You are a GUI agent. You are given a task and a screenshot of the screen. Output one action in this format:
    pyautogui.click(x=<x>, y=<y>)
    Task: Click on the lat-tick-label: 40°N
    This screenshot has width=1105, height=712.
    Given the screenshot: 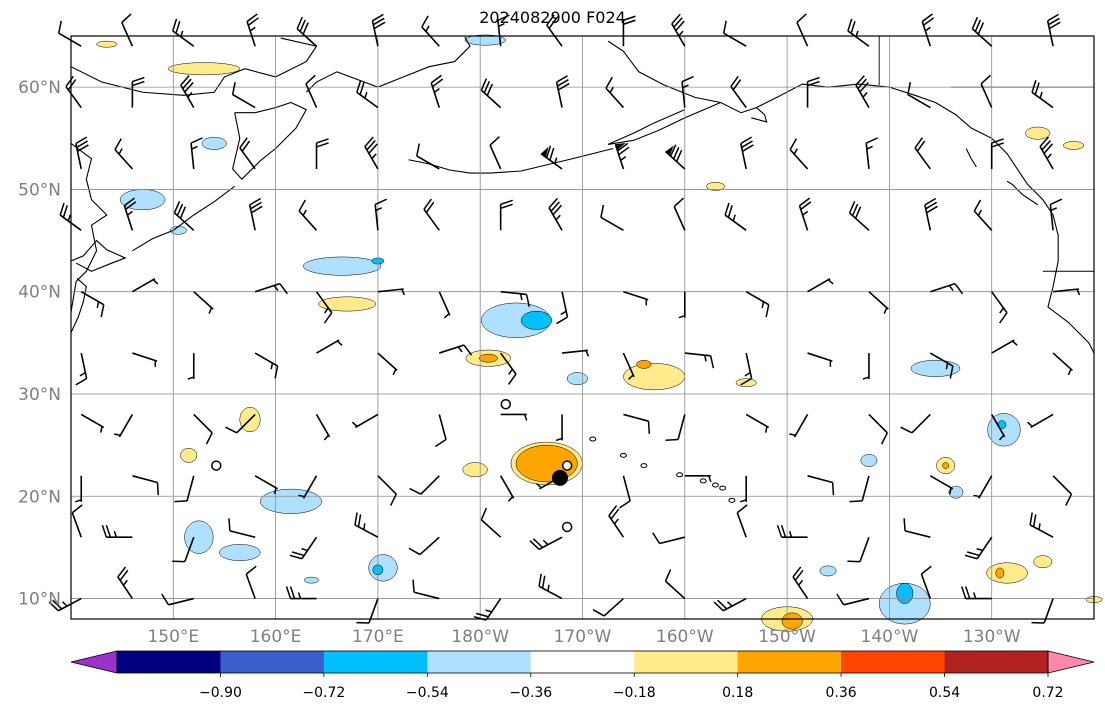 What is the action you would take?
    pyautogui.click(x=39, y=293)
    